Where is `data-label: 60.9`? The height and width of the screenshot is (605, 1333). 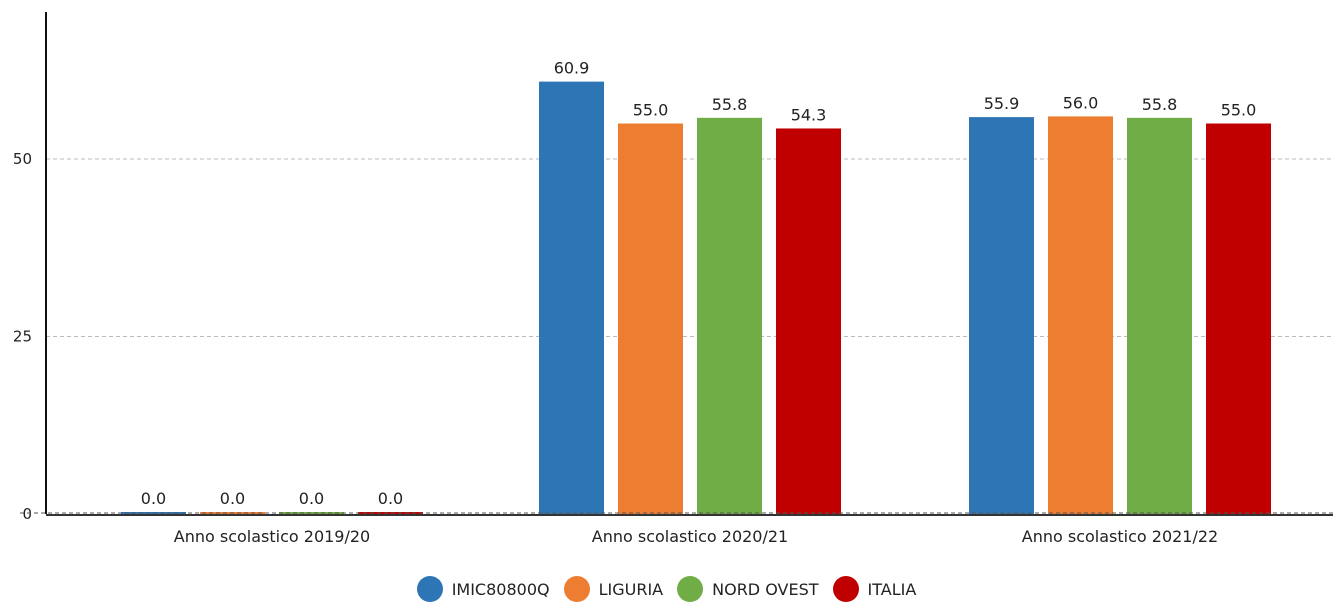
data-label: 60.9 is located at coordinates (572, 68).